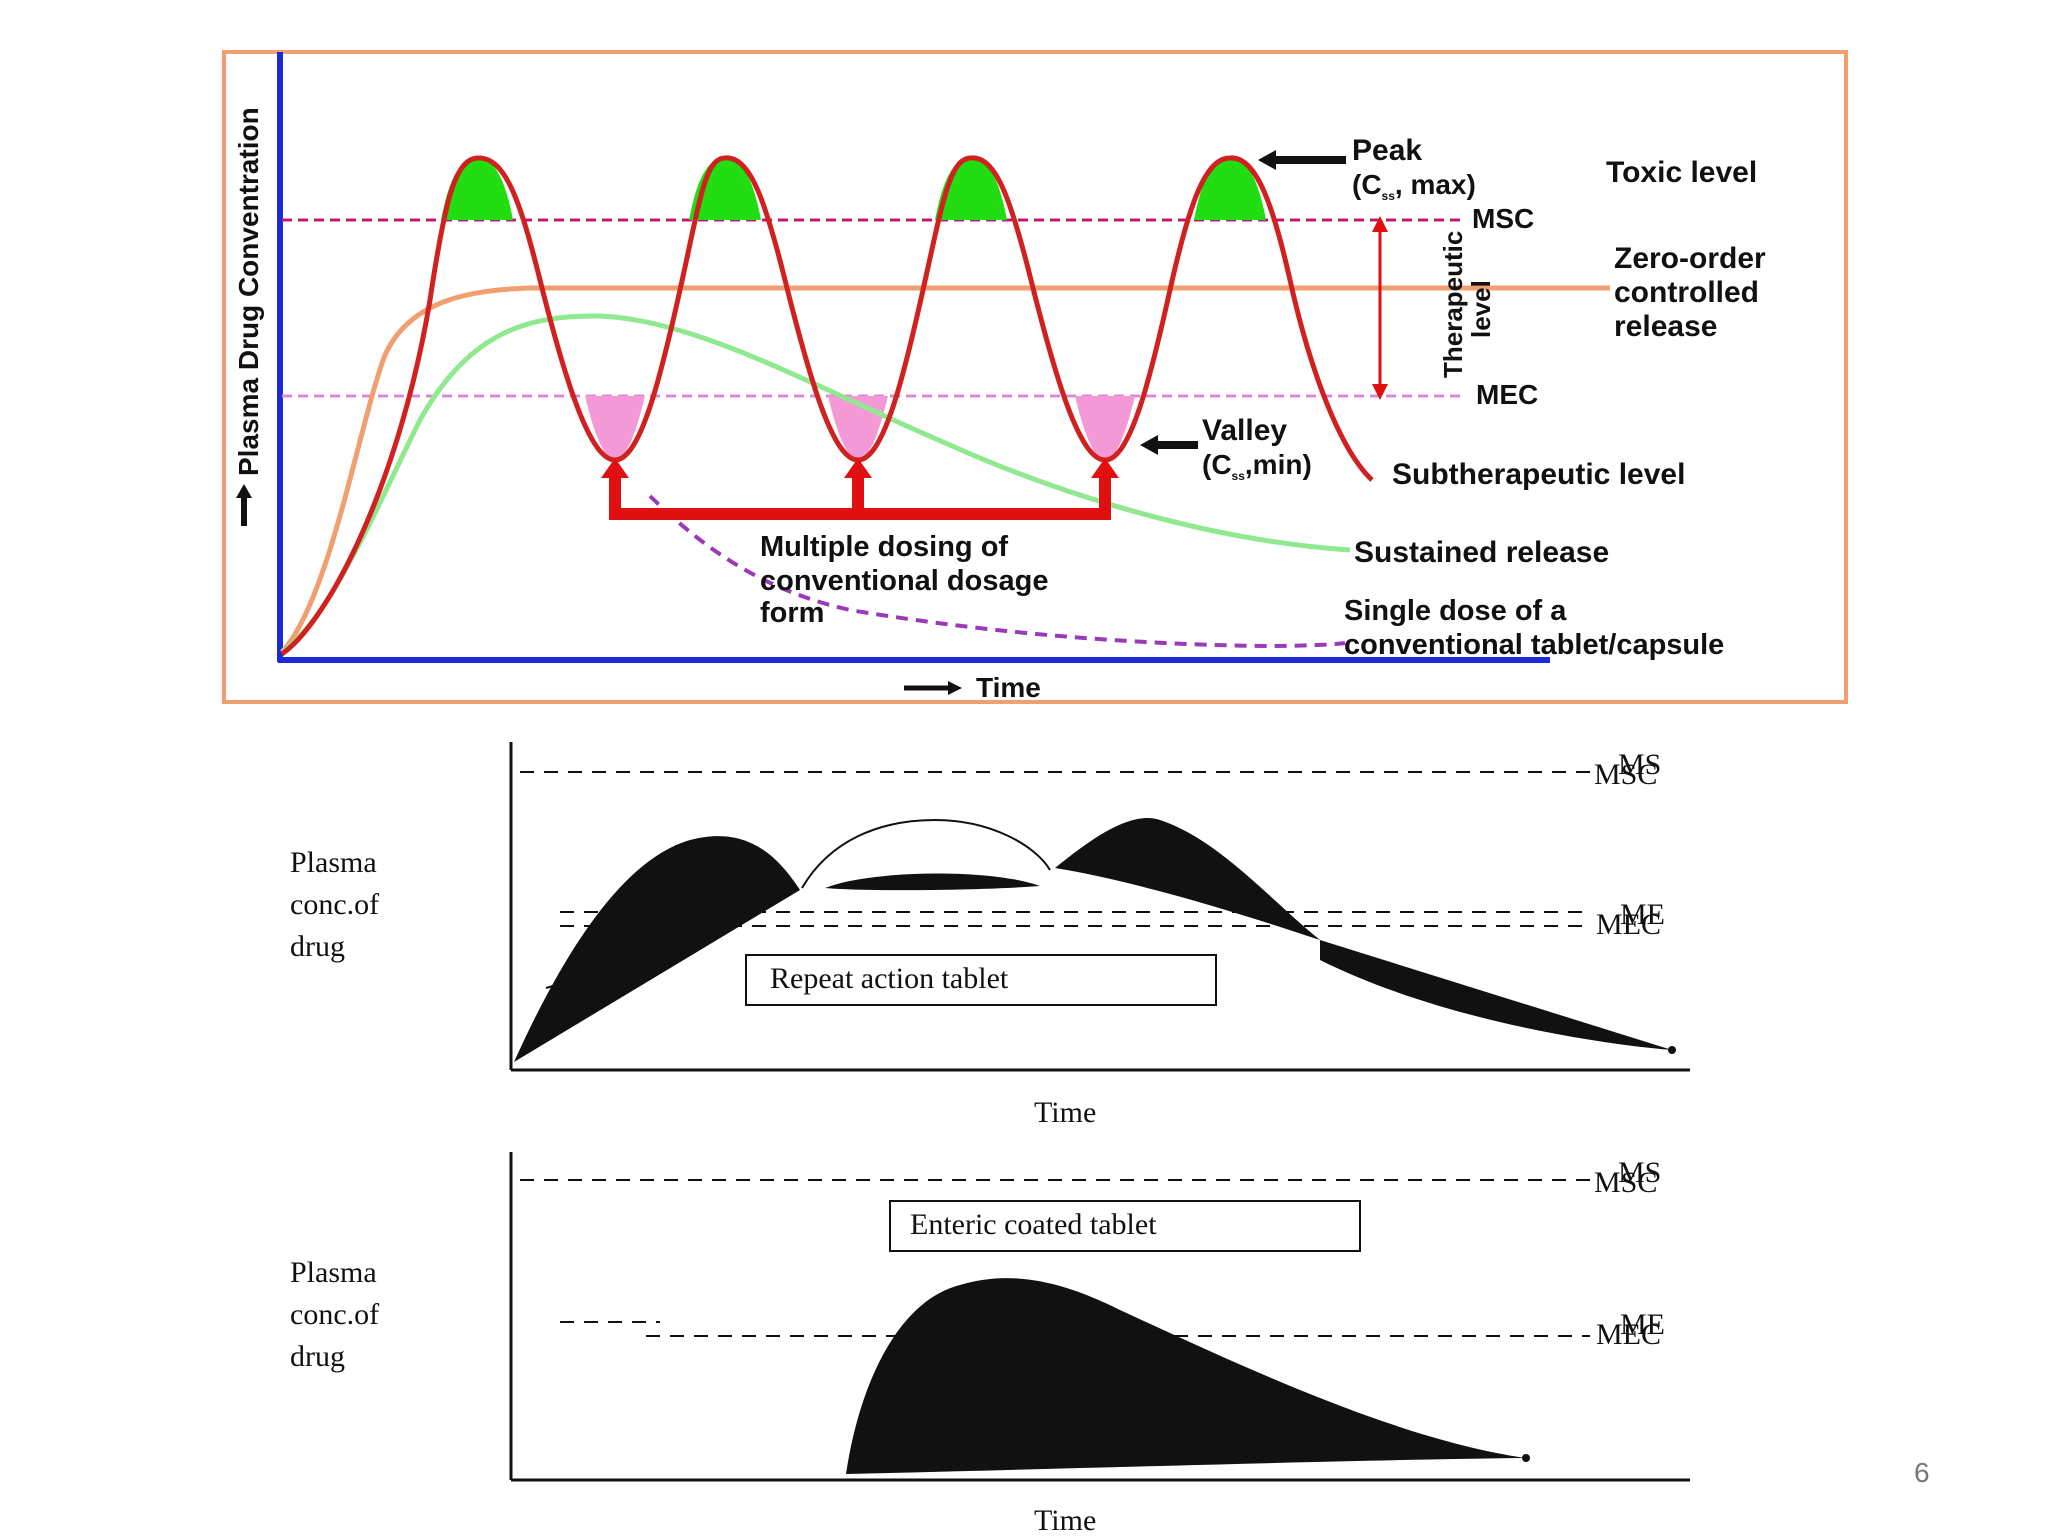 The width and height of the screenshot is (2048, 1536). I want to click on repeat-mec-label-over: ME, so click(1642, 914).